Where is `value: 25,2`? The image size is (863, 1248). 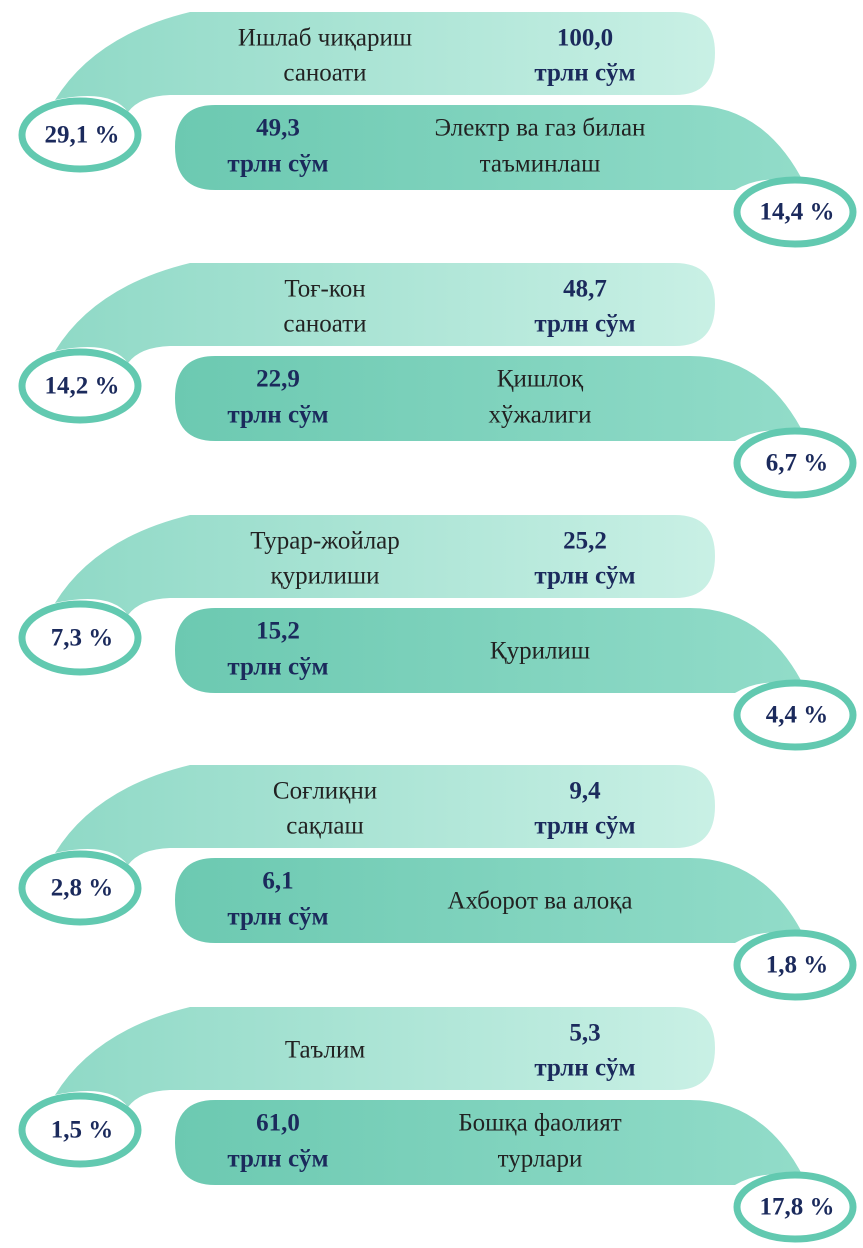 value: 25,2 is located at coordinates (585, 541).